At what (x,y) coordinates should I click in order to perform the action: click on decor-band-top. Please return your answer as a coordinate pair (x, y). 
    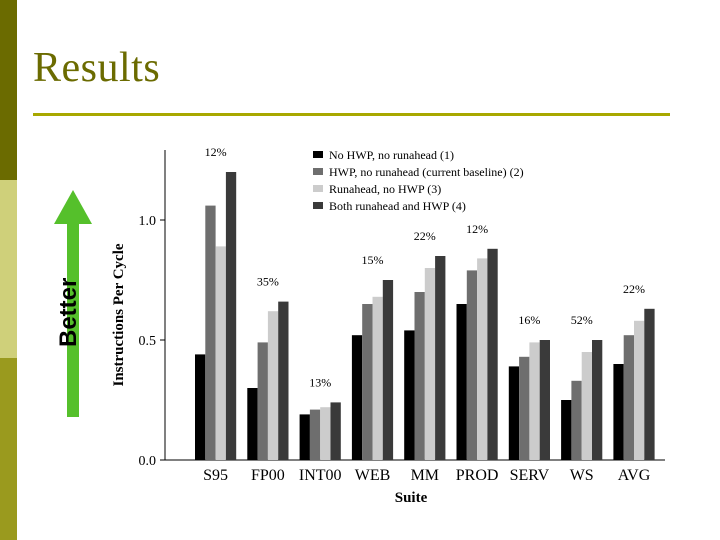
    Looking at the image, I should click on (8, 90).